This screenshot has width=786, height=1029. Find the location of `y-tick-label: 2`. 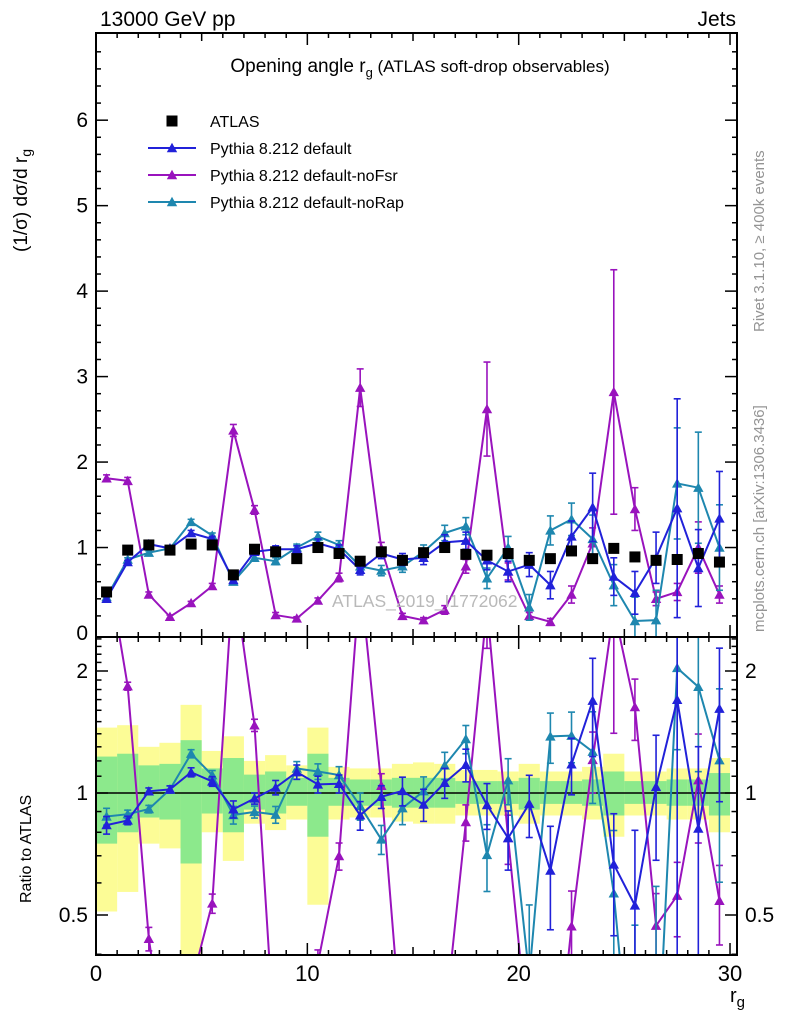

y-tick-label: 2 is located at coordinates (82, 462).